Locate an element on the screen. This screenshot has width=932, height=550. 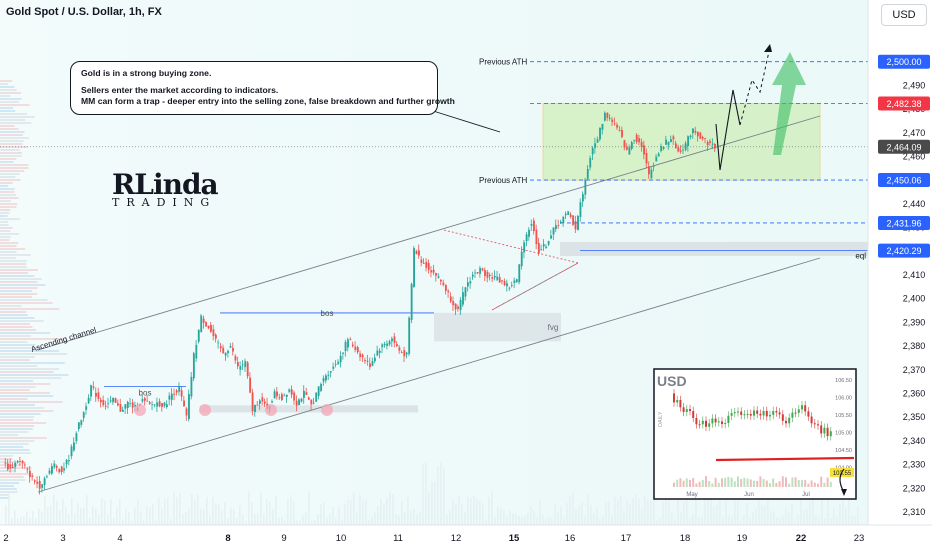
inset-xtick: May is located at coordinates (691, 495).